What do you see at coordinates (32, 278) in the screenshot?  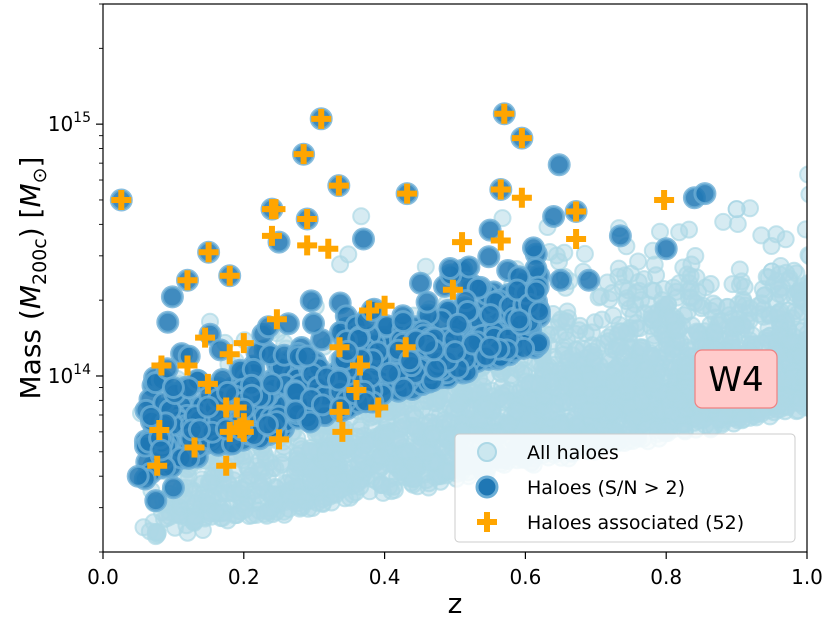 I see `y-axis-title: Mass (M200c) [M⊙]` at bounding box center [32, 278].